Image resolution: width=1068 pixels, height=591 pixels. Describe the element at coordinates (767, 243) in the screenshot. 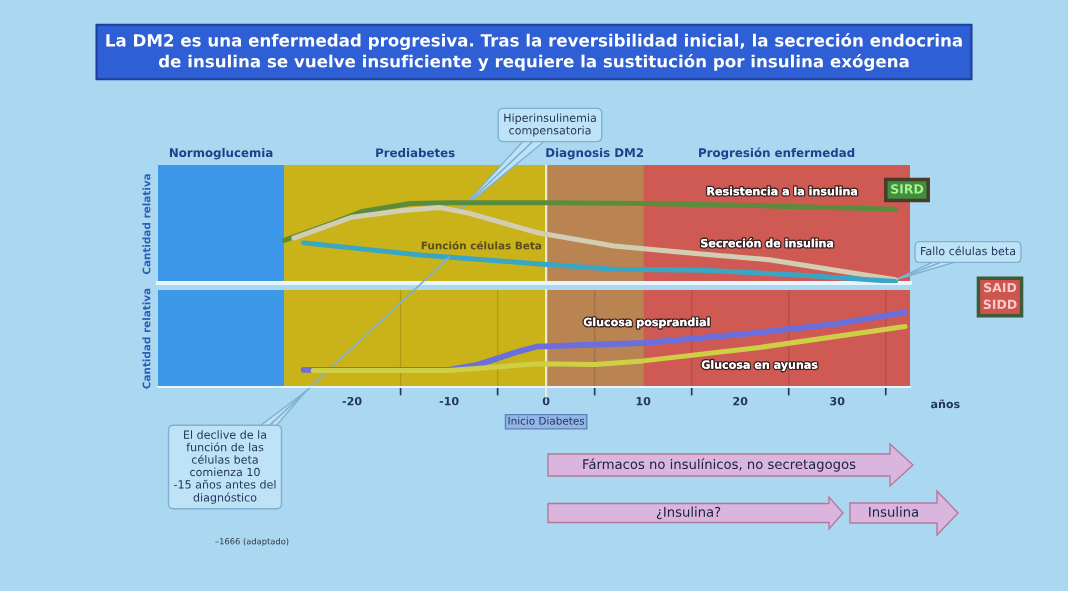

I see `series-label: Secreción de insulina` at that location.